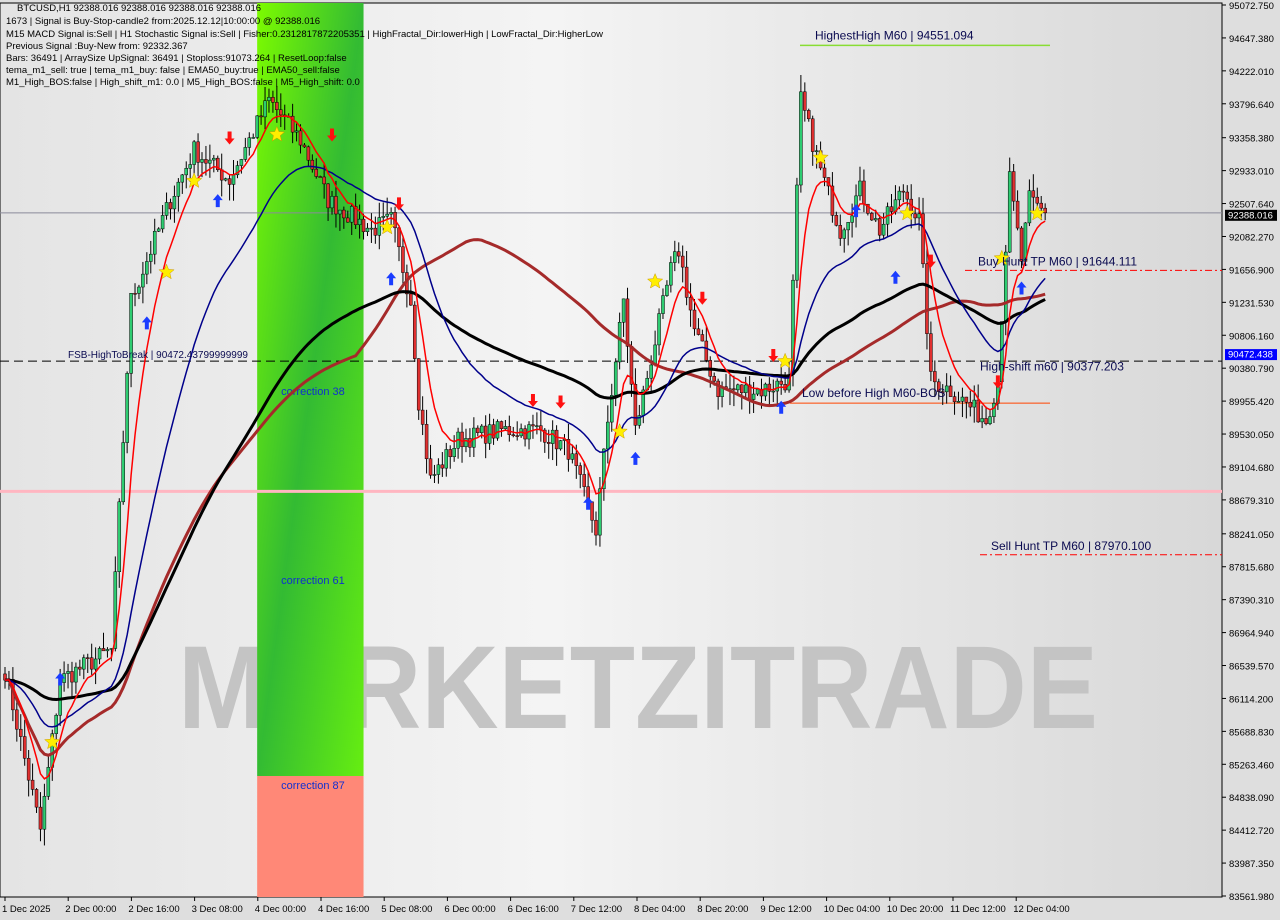  I want to click on y-tick-label: 86114.200, so click(1251, 699).